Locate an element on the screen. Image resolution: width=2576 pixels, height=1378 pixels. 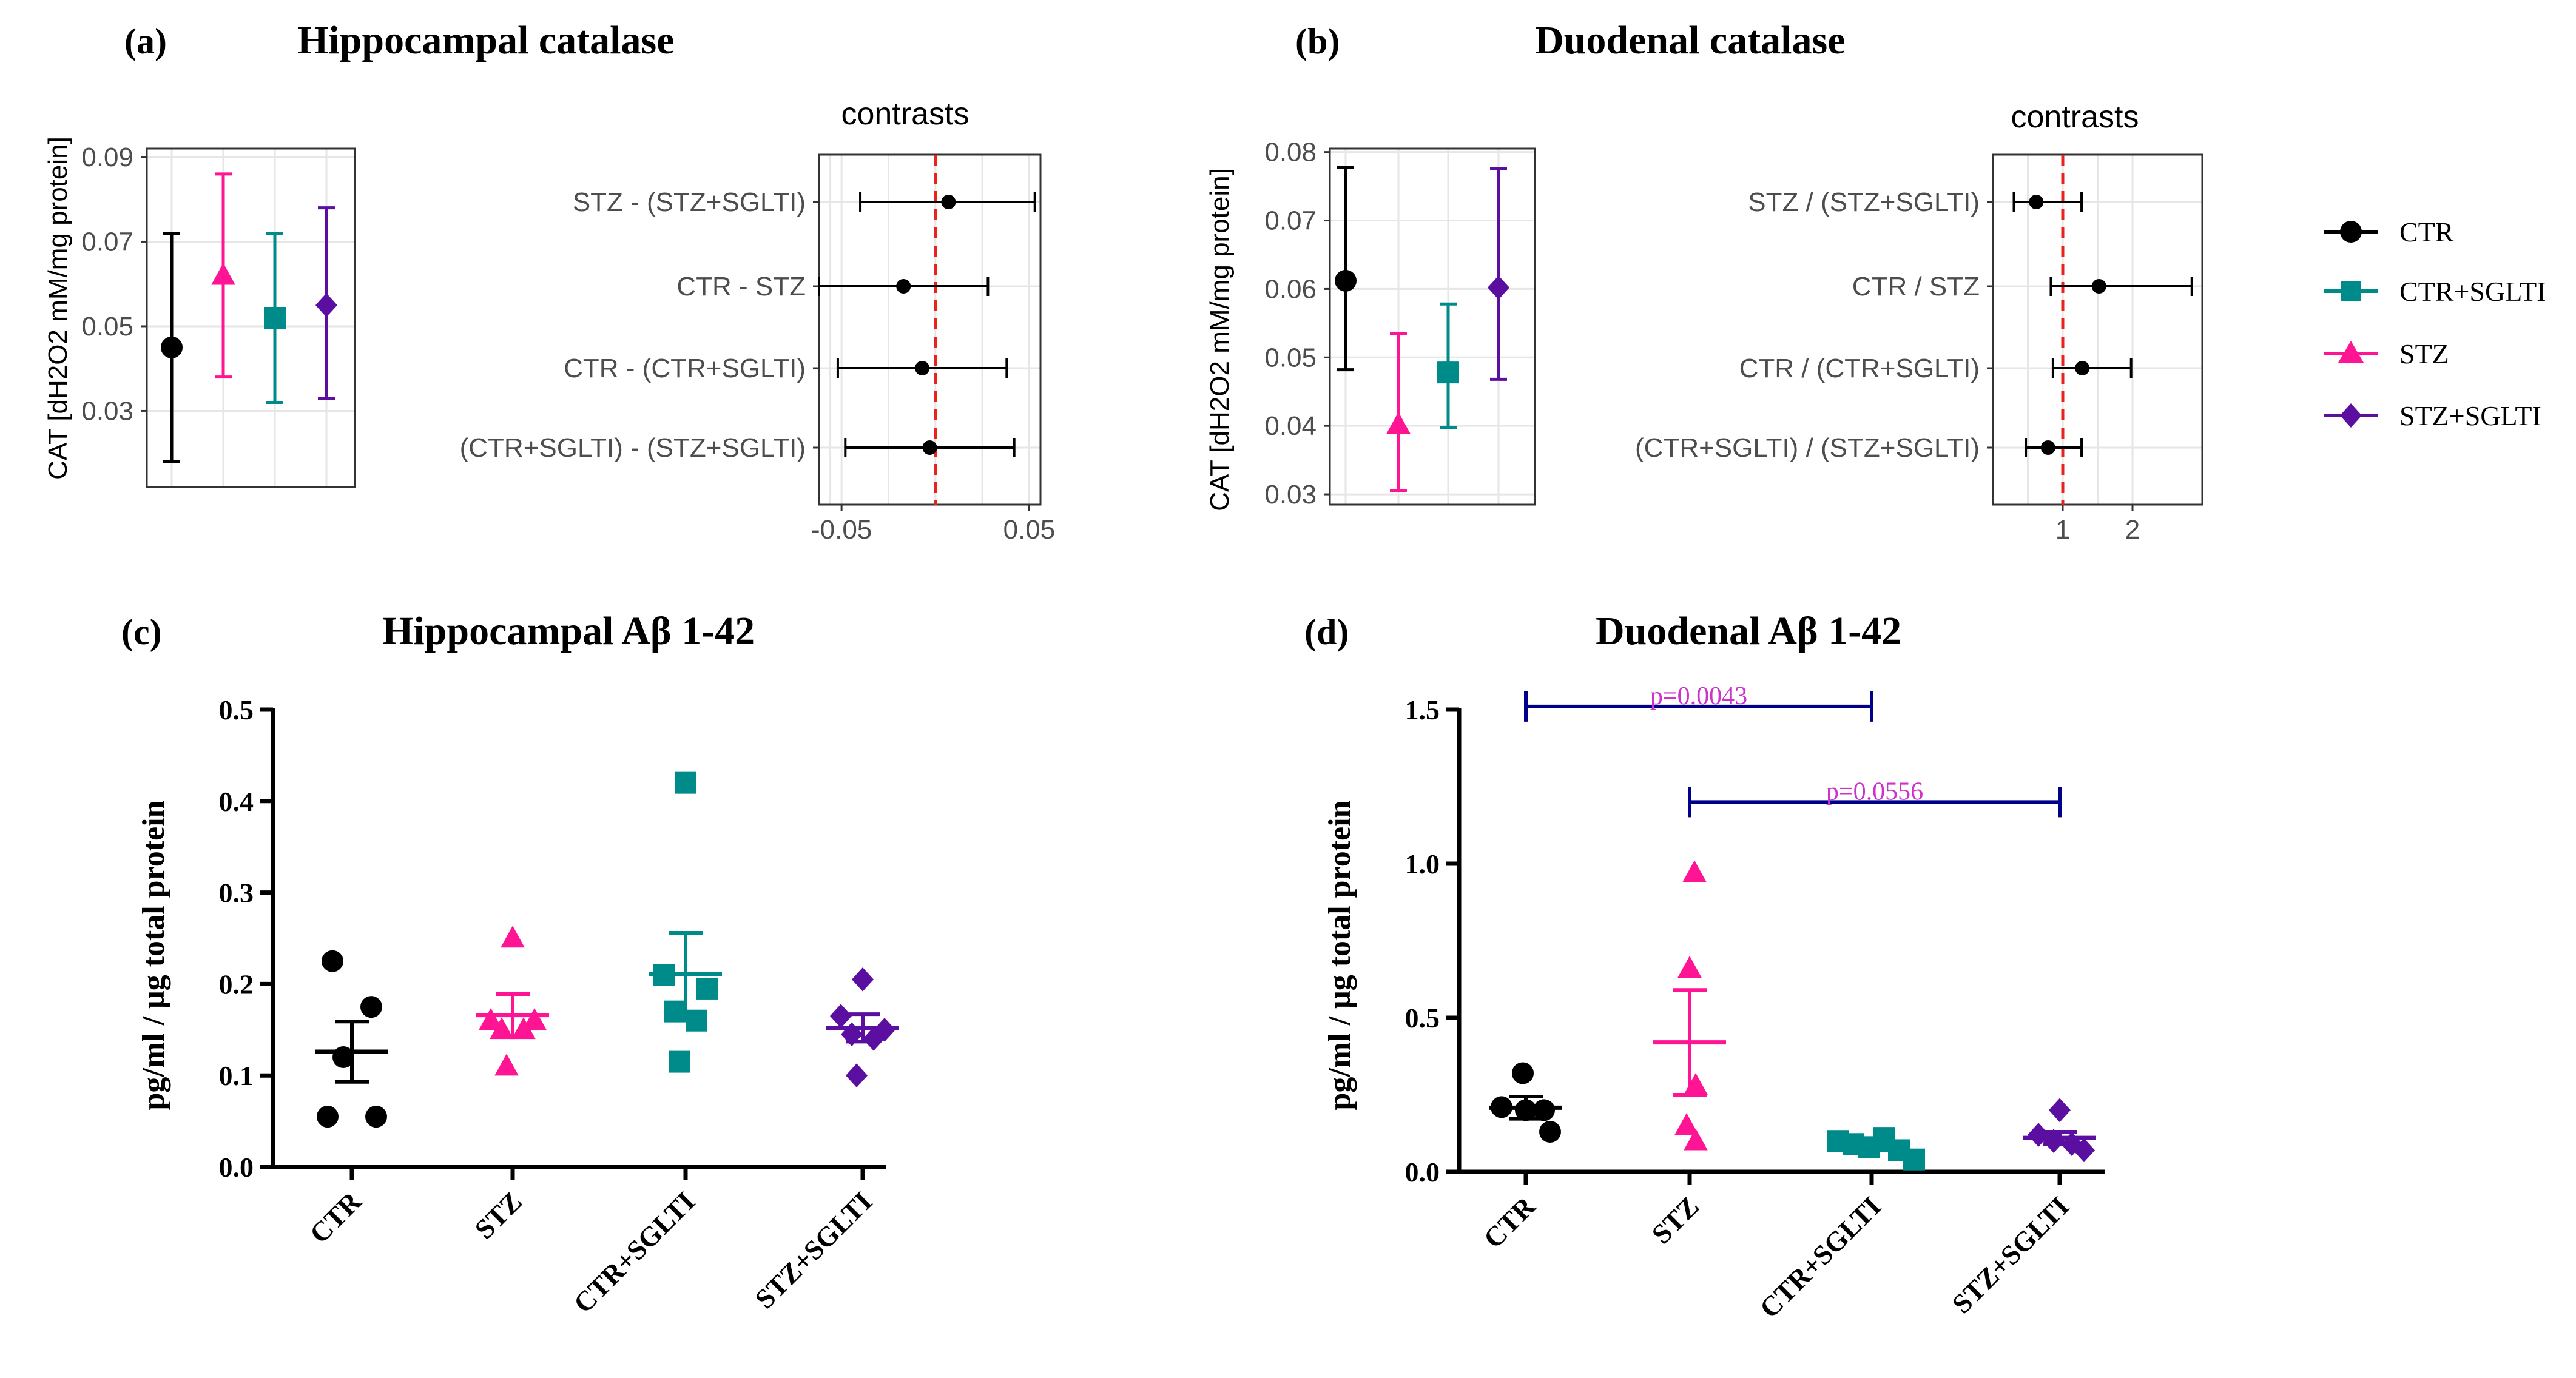
legend-item-stz: STZ is located at coordinates (2386, 353).